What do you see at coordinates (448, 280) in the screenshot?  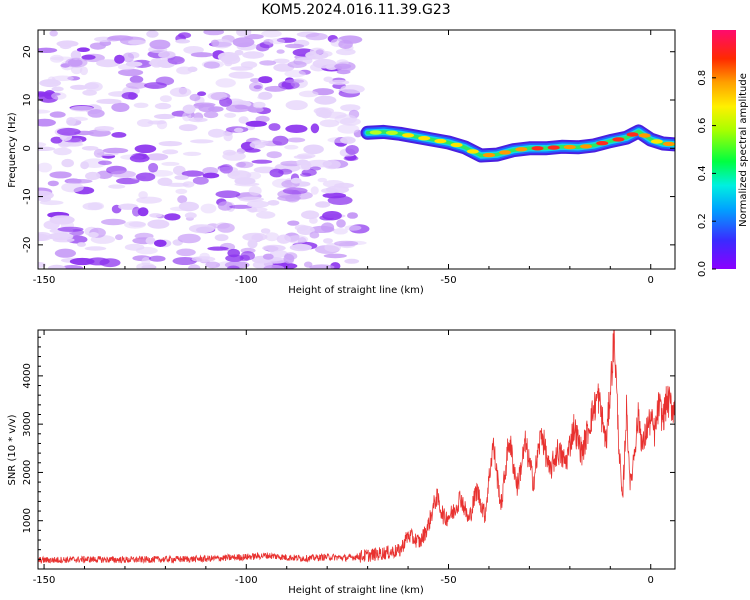 I see `x-tick-label: -50` at bounding box center [448, 280].